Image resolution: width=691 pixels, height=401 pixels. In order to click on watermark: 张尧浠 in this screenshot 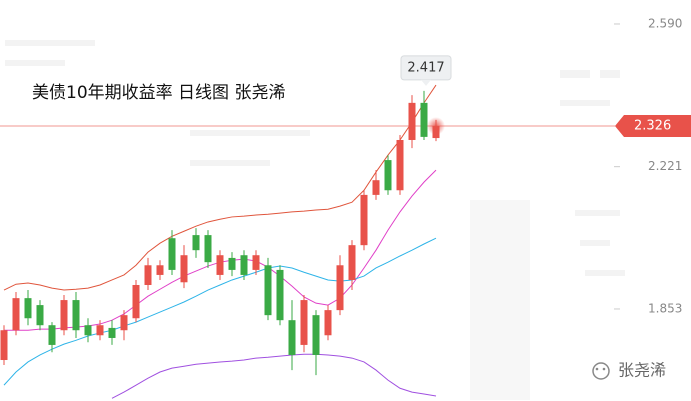, I will do `click(629, 370)`.